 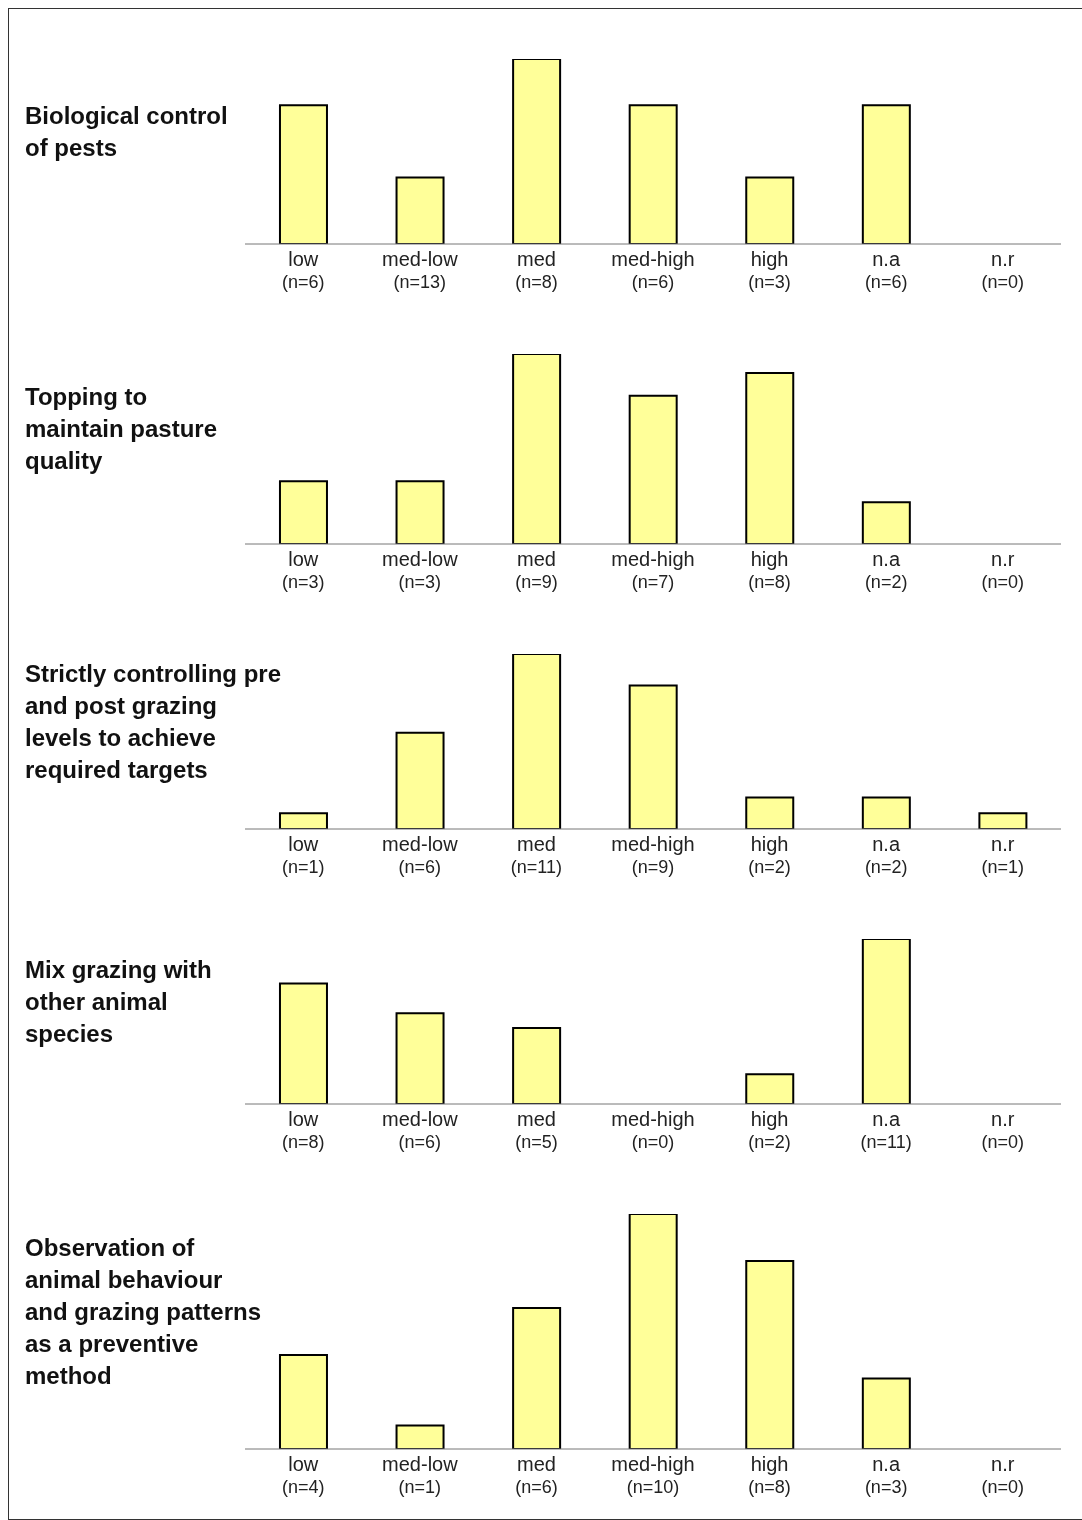 I want to click on x-tick-label: med (n=8), so click(x=536, y=270).